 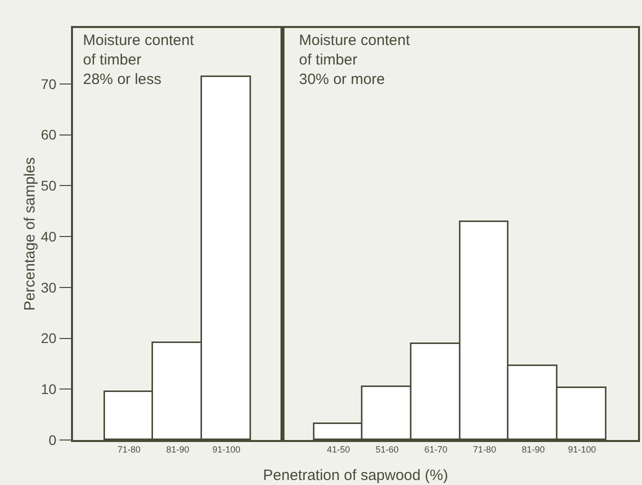 I want to click on y-axis-title: Percentage of samples, so click(x=30, y=234).